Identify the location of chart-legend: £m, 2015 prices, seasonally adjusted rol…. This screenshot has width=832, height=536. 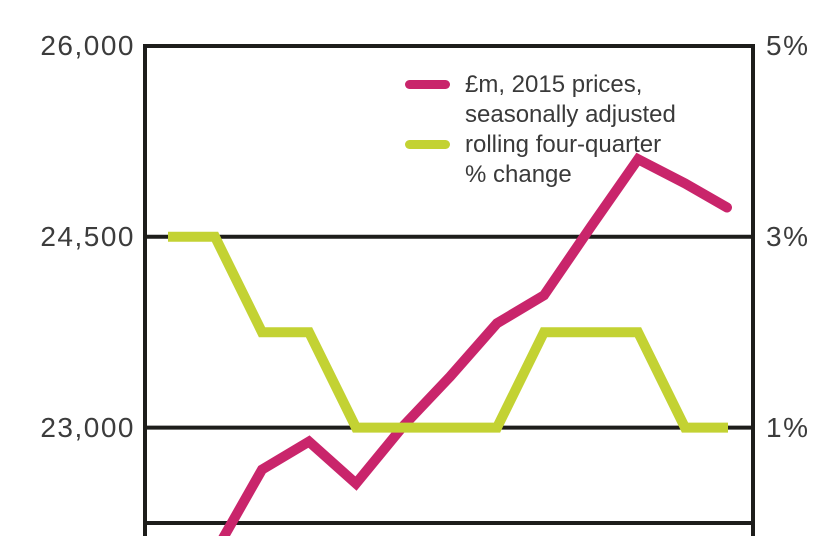
(540, 130).